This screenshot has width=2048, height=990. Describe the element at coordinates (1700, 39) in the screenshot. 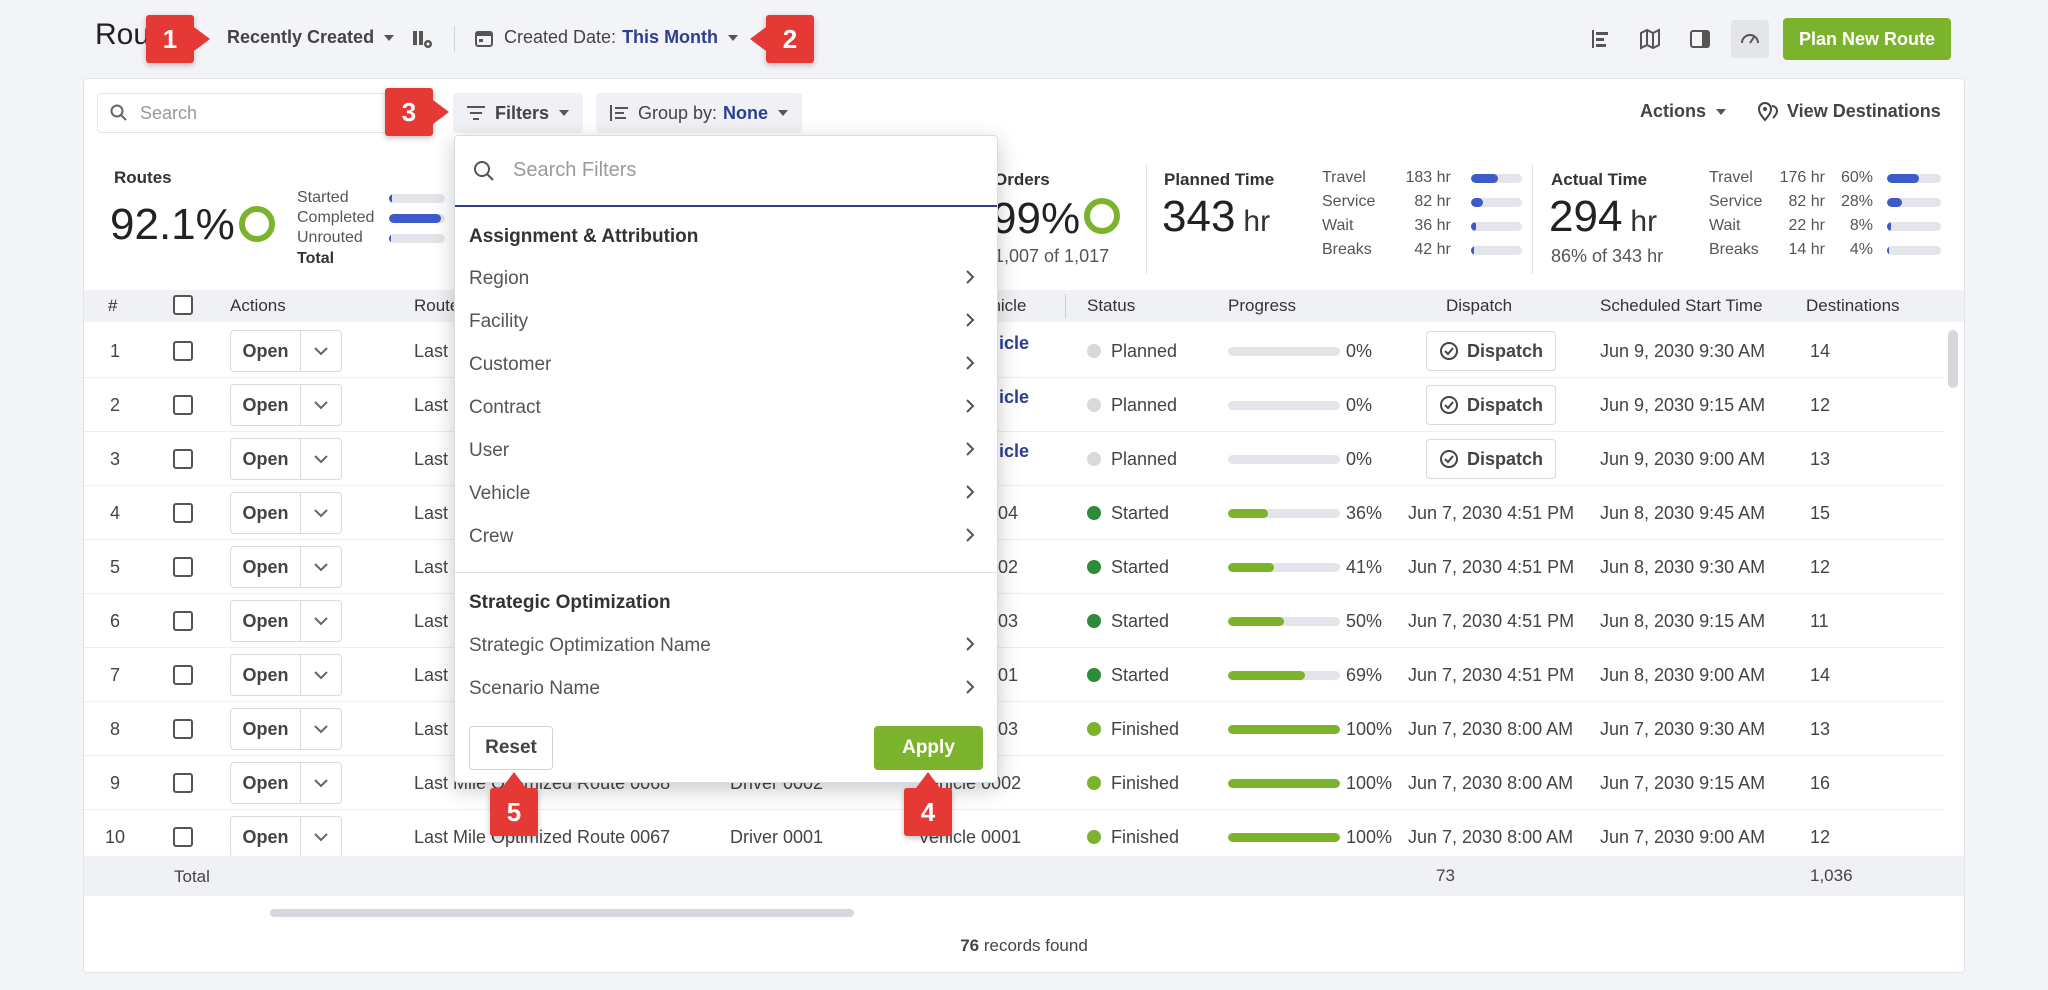

I see `side-panel-icon` at that location.